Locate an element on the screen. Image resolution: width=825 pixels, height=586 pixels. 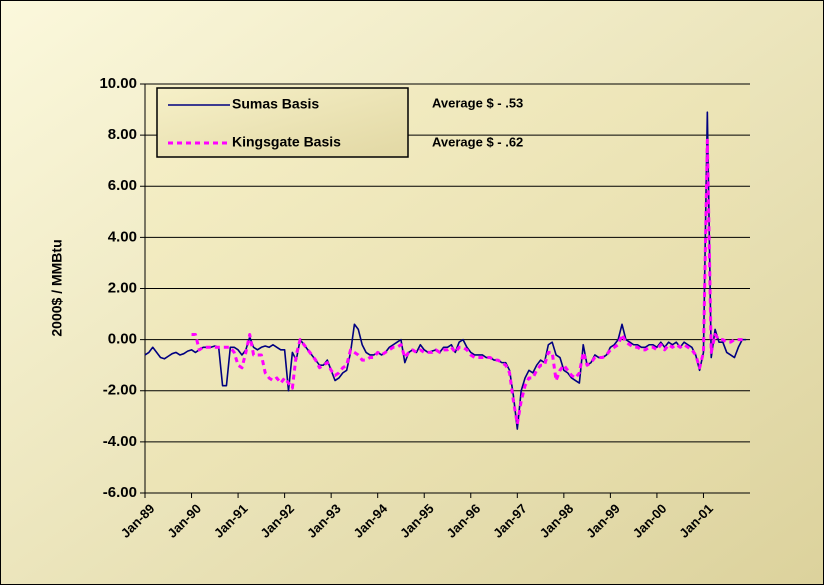
y-tick-label: -4.00 is located at coordinates (120, 441).